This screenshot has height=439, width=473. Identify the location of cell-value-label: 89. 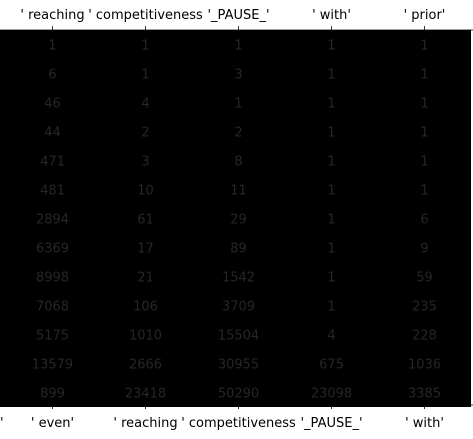
(238, 249).